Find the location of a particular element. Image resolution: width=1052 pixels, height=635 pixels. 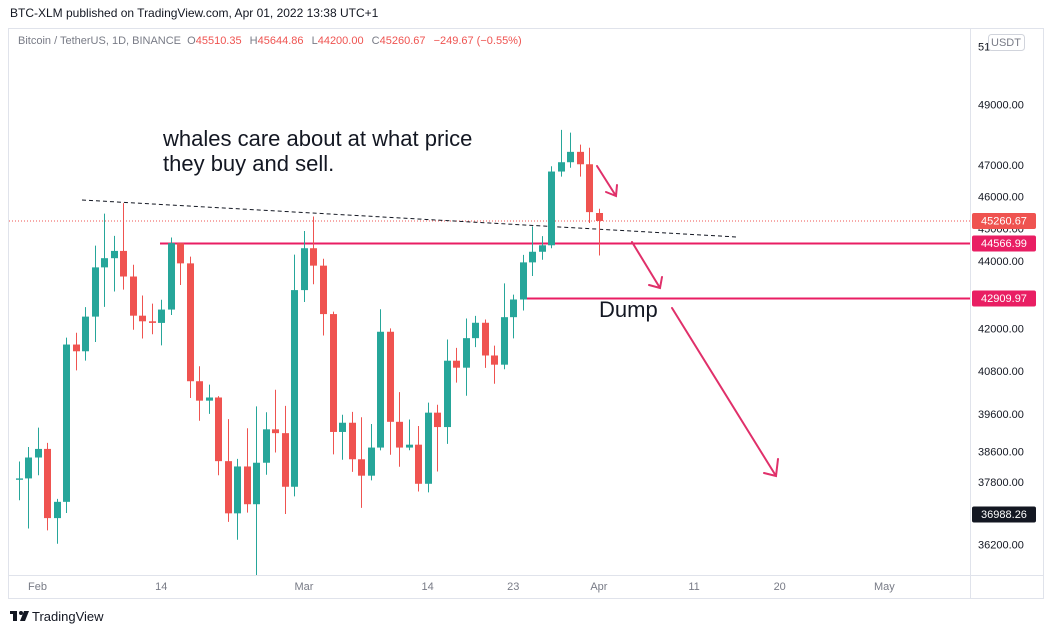

footer-brand: TradingView is located at coordinates (68, 616).